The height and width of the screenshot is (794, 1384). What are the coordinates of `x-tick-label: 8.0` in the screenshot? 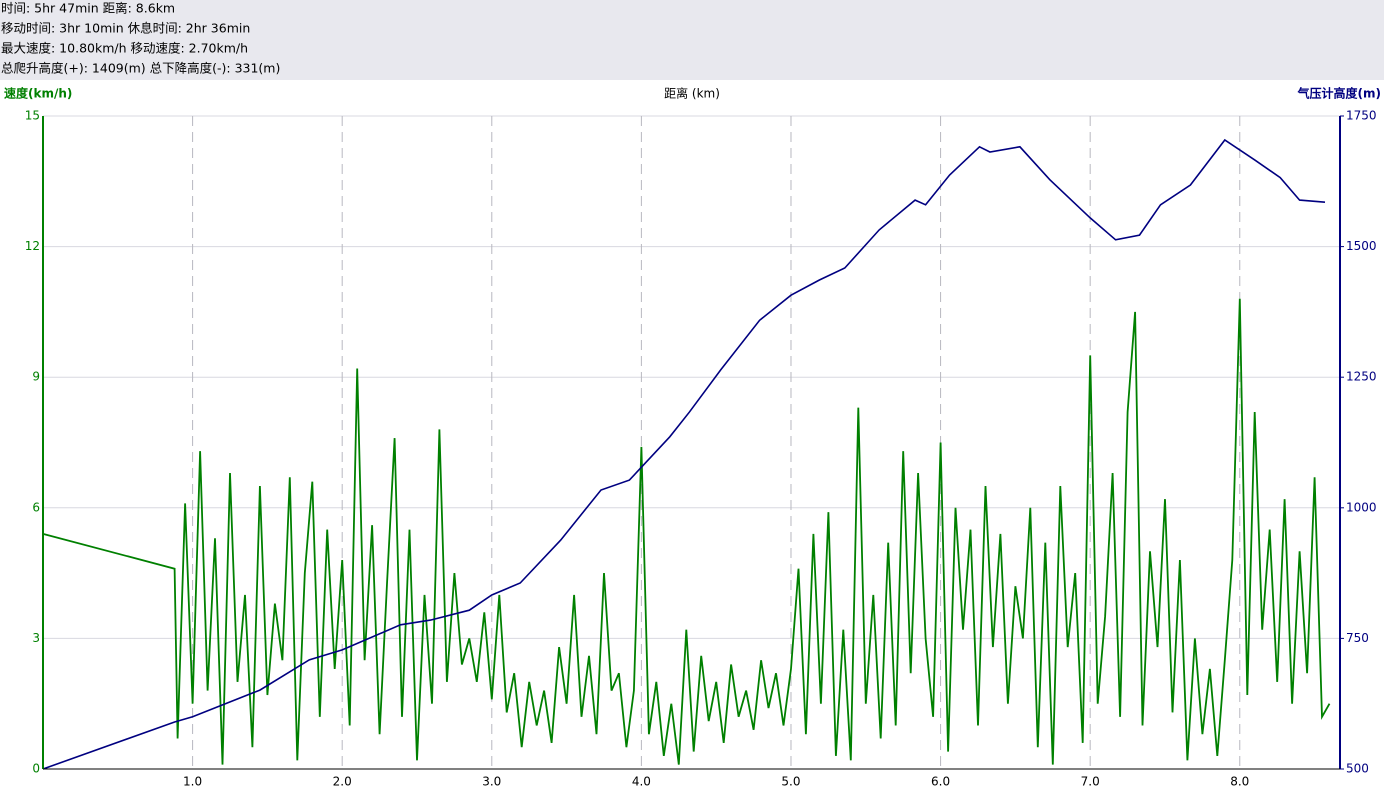 It's located at (1239, 782).